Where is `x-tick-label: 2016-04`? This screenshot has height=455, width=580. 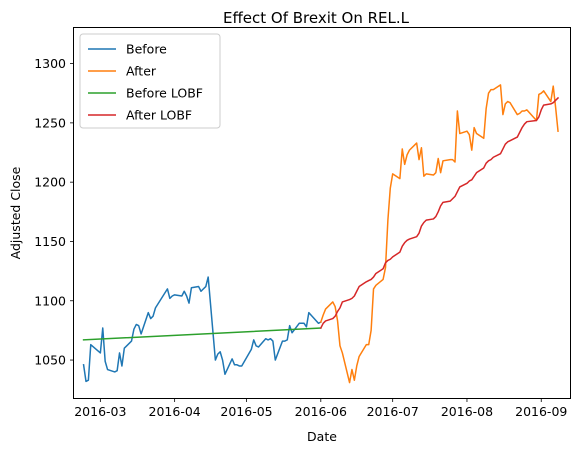
x-tick-label: 2016-04 is located at coordinates (175, 411).